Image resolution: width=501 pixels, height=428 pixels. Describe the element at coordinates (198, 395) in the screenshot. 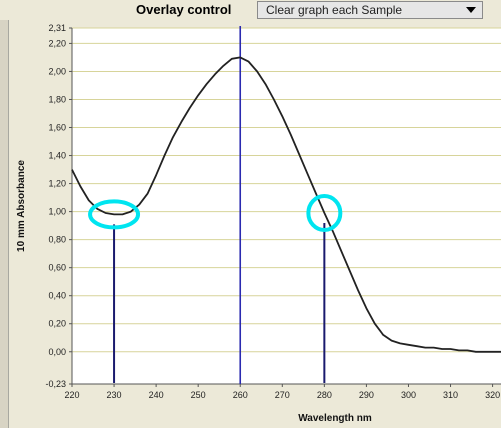

I see `x-tick-label: 250` at that location.